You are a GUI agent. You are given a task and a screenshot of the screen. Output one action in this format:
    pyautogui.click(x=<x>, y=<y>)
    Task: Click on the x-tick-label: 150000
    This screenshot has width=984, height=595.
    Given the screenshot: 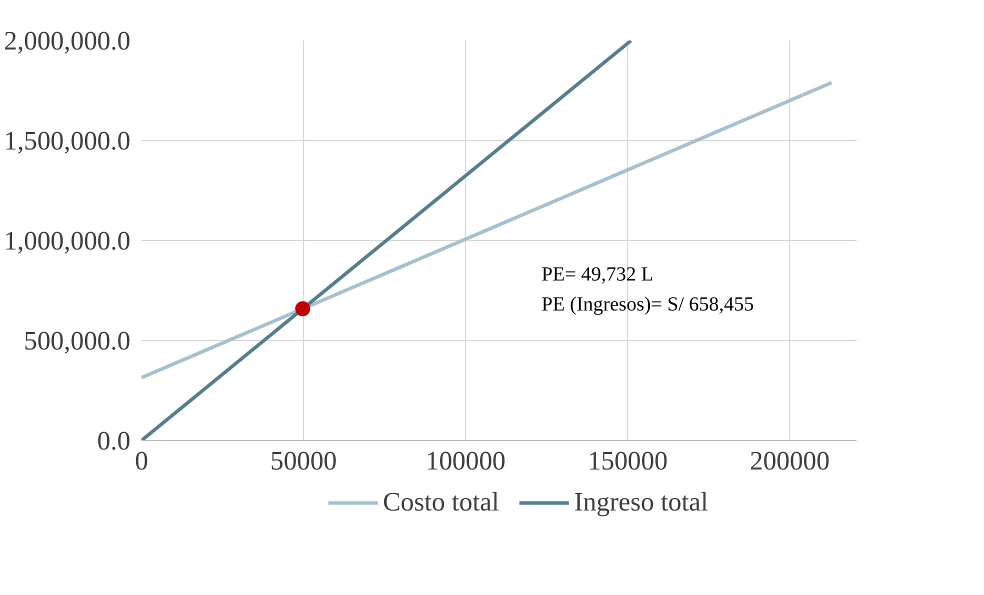 What is the action you would take?
    pyautogui.click(x=628, y=461)
    